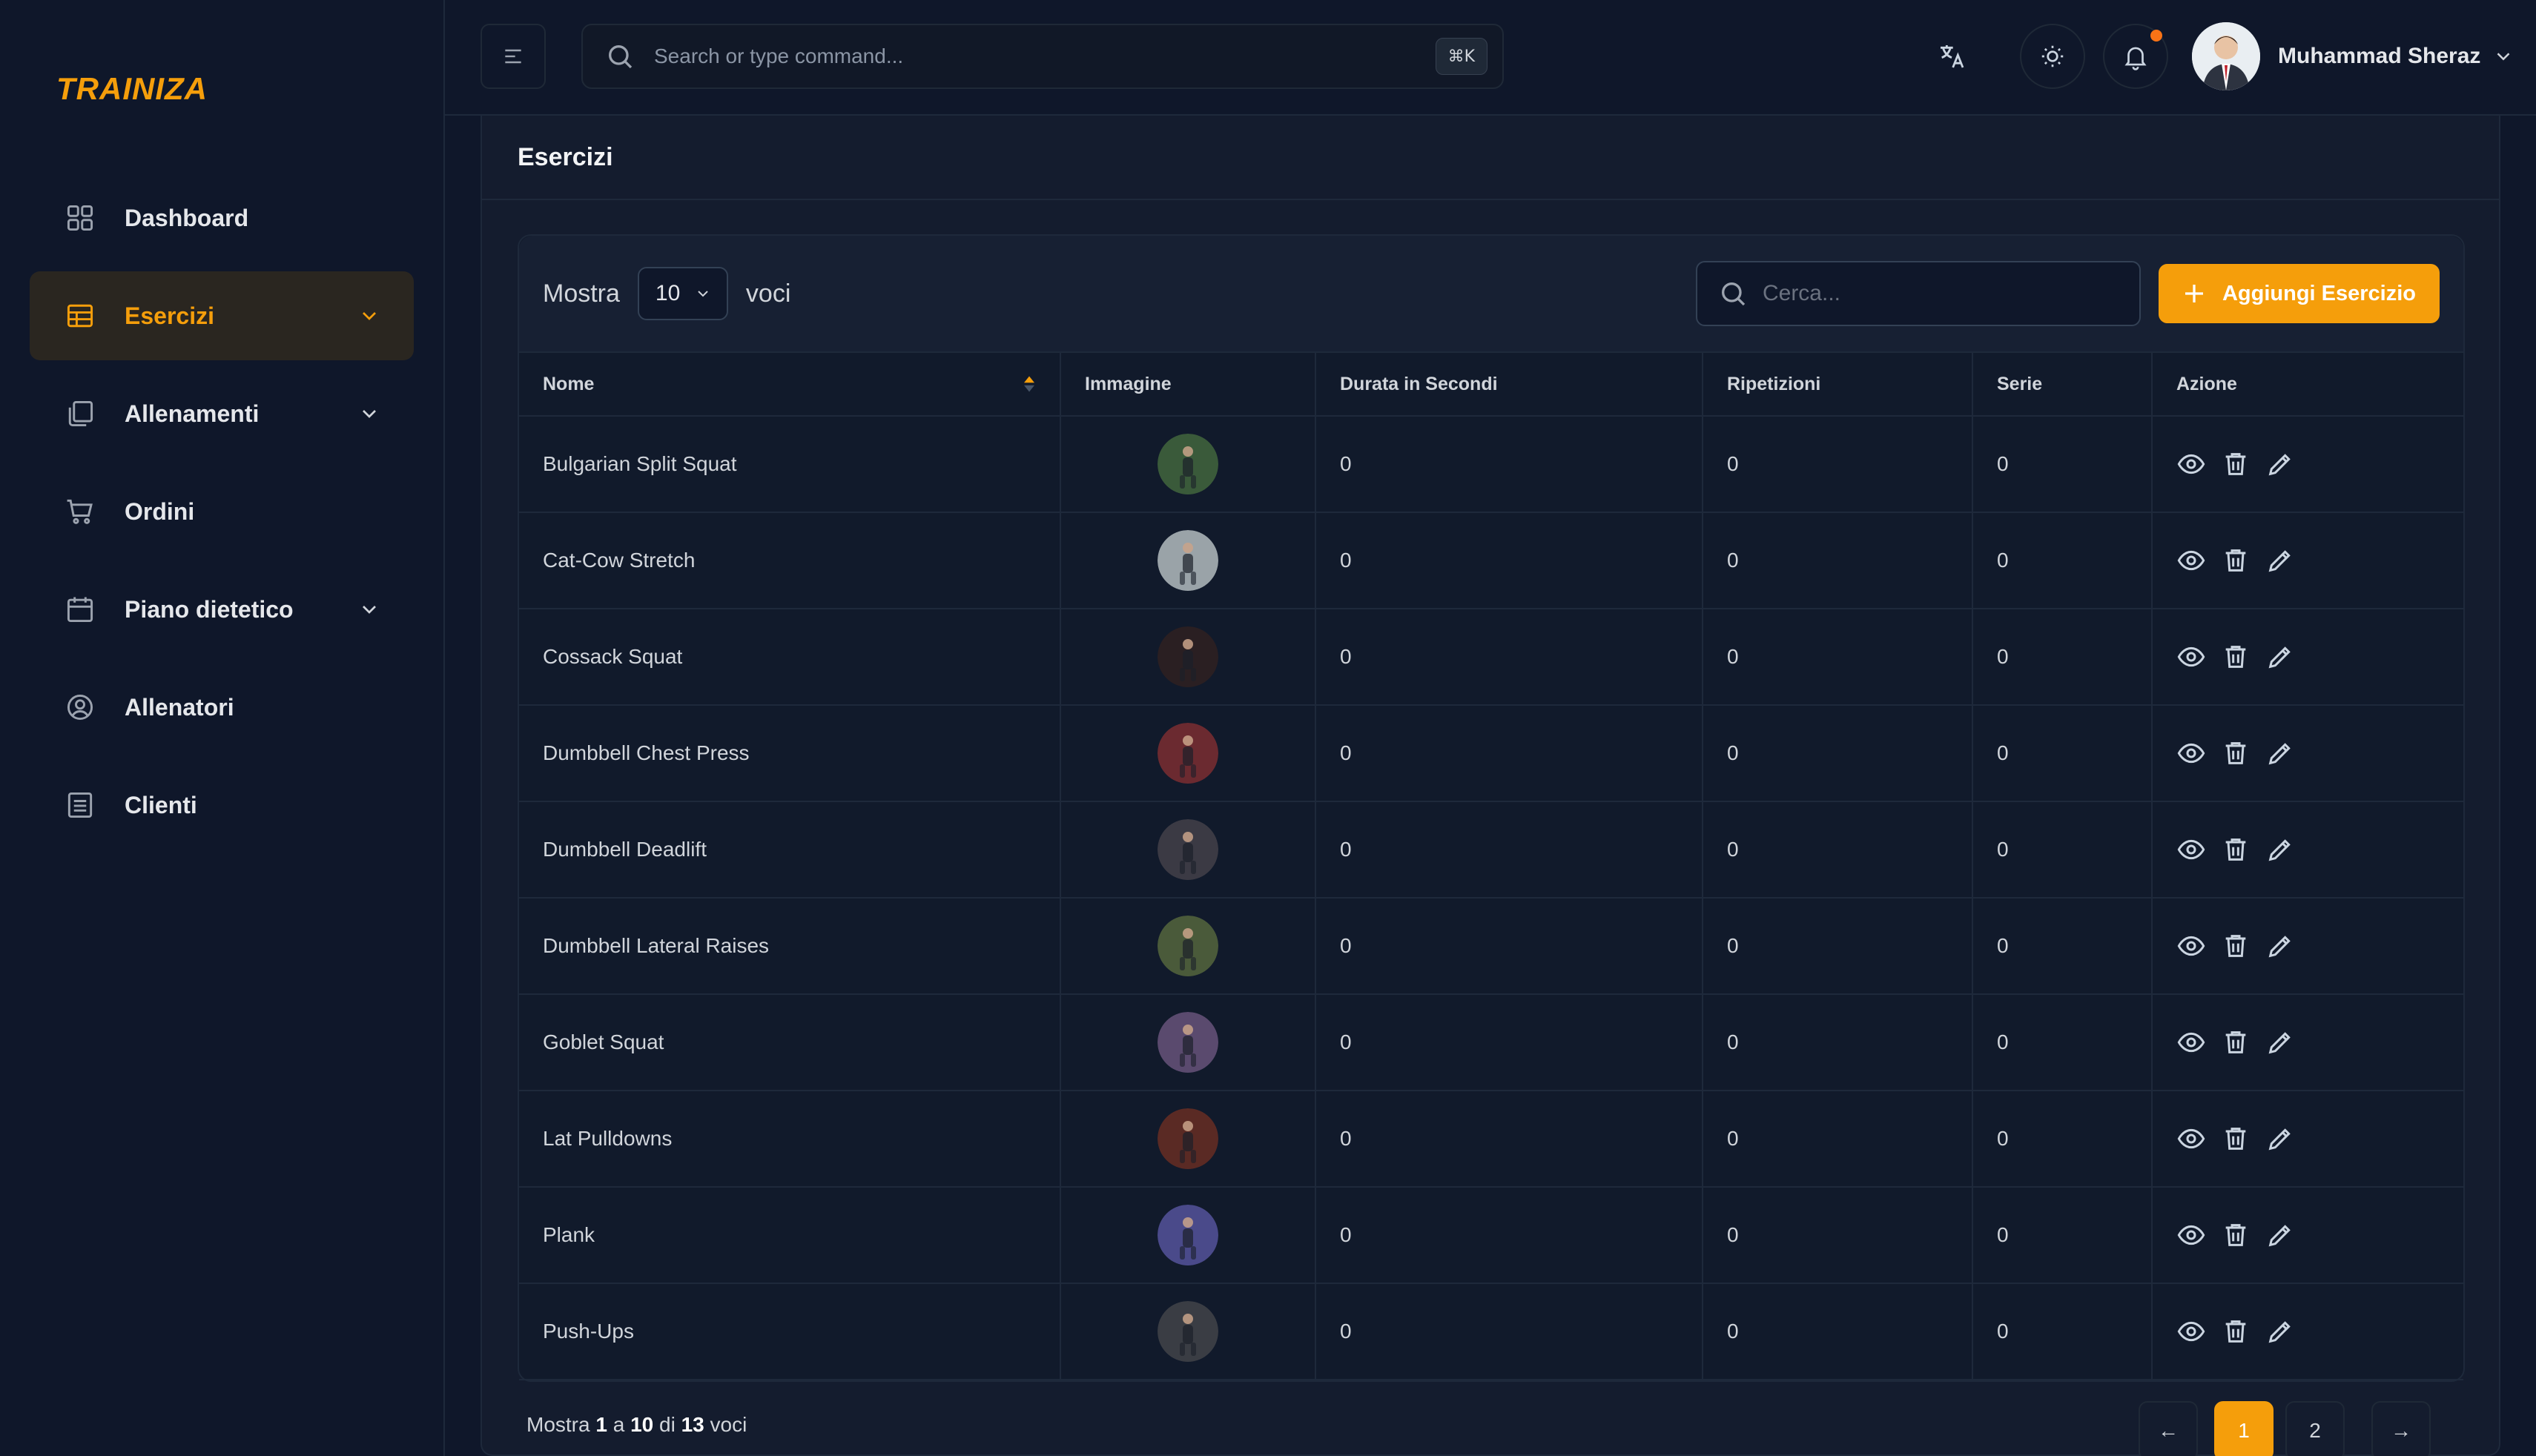  What do you see at coordinates (1491, 657) in the screenshot?
I see `table-row: Cossack Squat 0 0 0` at bounding box center [1491, 657].